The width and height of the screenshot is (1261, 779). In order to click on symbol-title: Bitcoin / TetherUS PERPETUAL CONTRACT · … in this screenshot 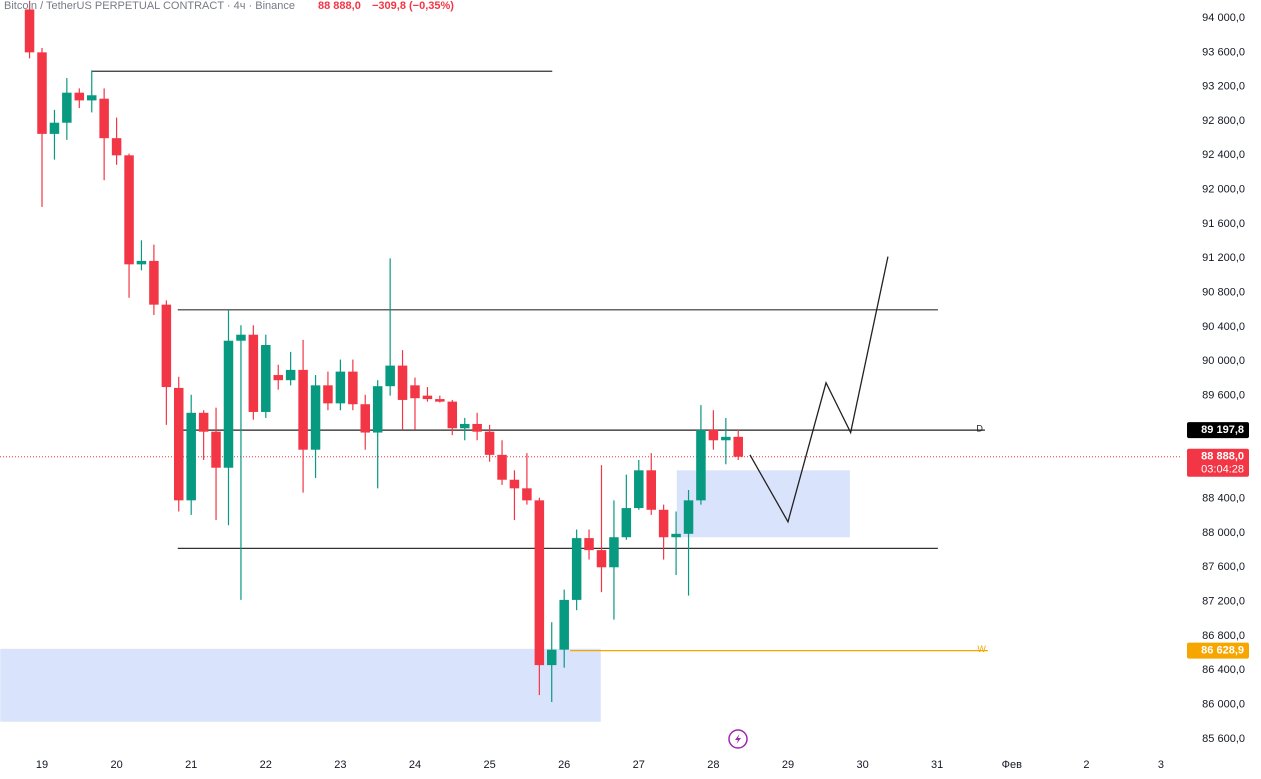, I will do `click(149, 6)`.